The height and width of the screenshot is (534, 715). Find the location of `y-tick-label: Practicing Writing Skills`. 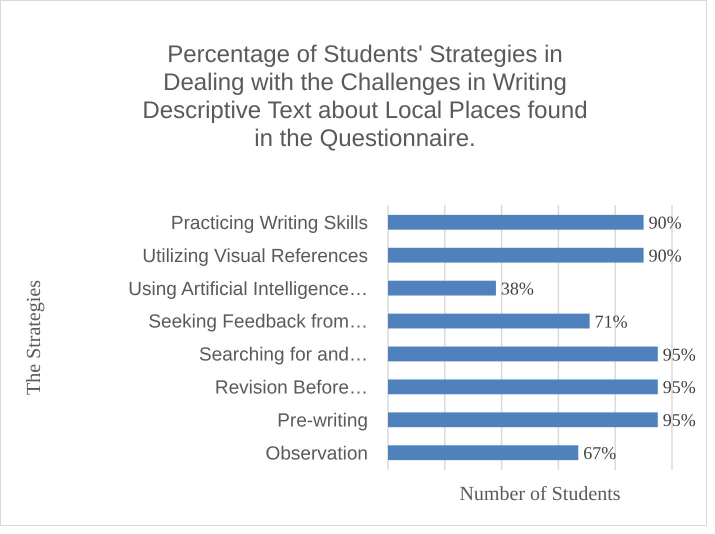

y-tick-label: Practicing Writing Skills is located at coordinates (269, 223).